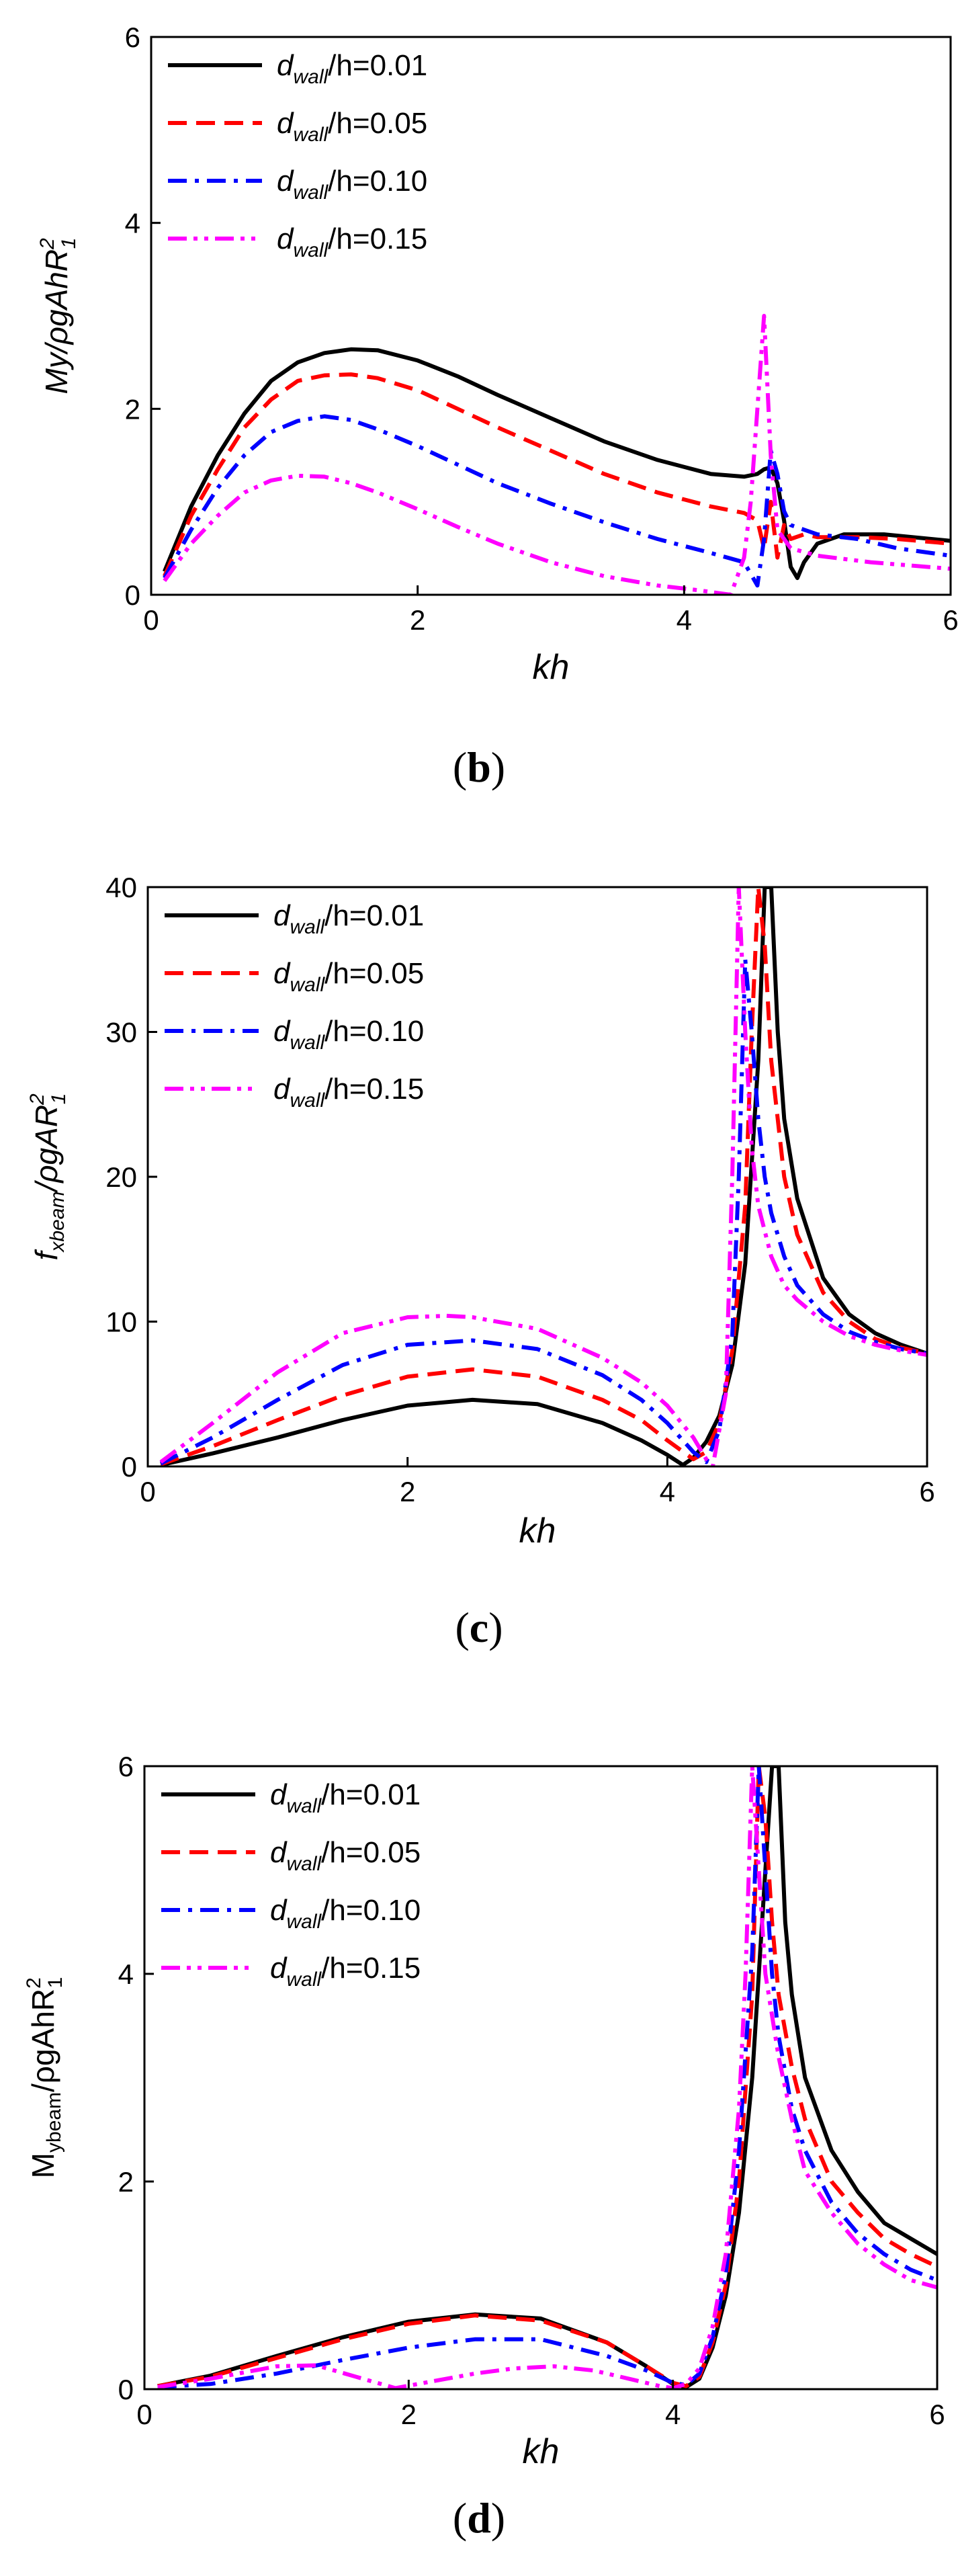 Image resolution: width=958 pixels, height=2576 pixels. What do you see at coordinates (48, 1177) in the screenshot?
I see `y-axis-label: fxbeam/ρgAR21` at bounding box center [48, 1177].